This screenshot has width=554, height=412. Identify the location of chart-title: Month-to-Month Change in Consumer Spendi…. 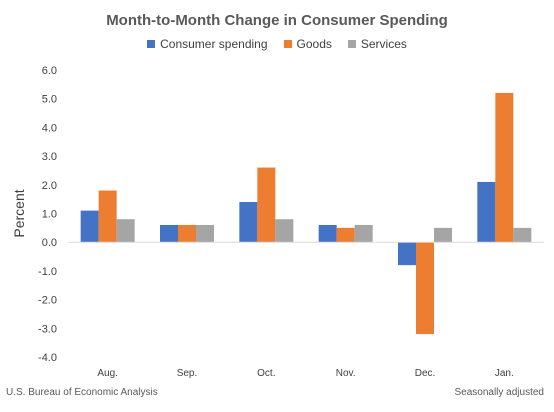
(277, 20).